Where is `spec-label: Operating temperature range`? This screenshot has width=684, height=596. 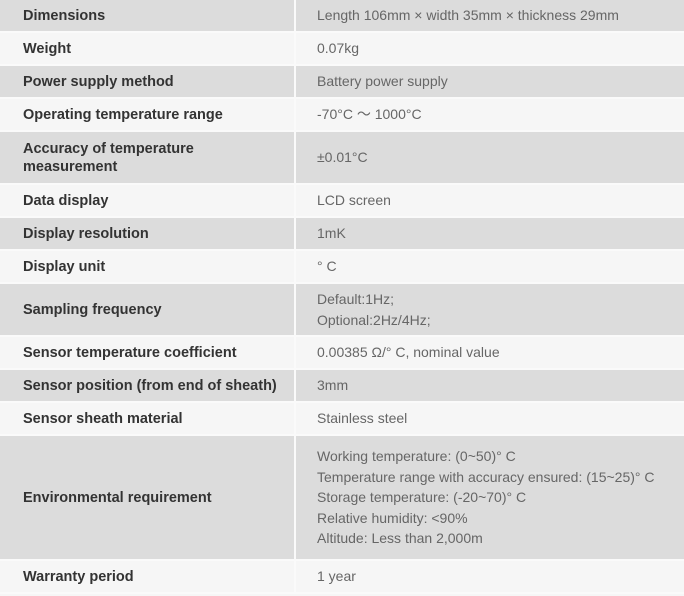
spec-label: Operating temperature range is located at coordinates (148, 114).